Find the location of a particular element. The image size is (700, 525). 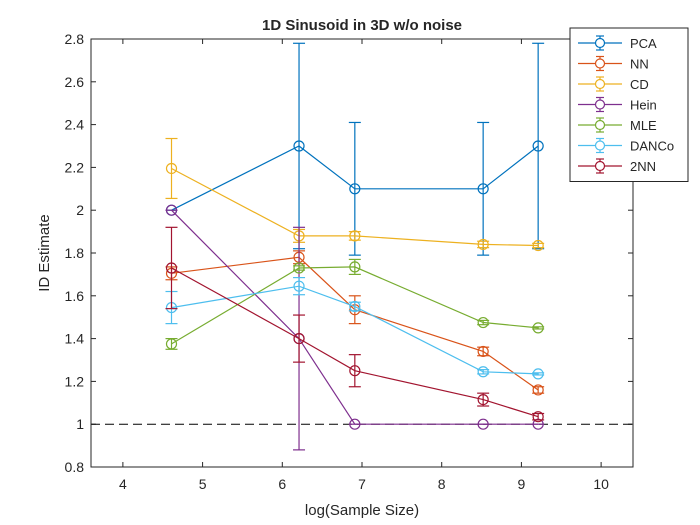

legend-item-cd: CD is located at coordinates (613, 84).